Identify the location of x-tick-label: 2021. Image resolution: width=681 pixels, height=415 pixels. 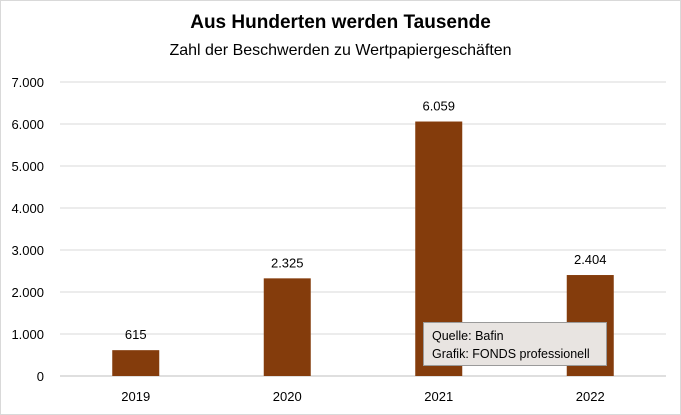
(438, 396).